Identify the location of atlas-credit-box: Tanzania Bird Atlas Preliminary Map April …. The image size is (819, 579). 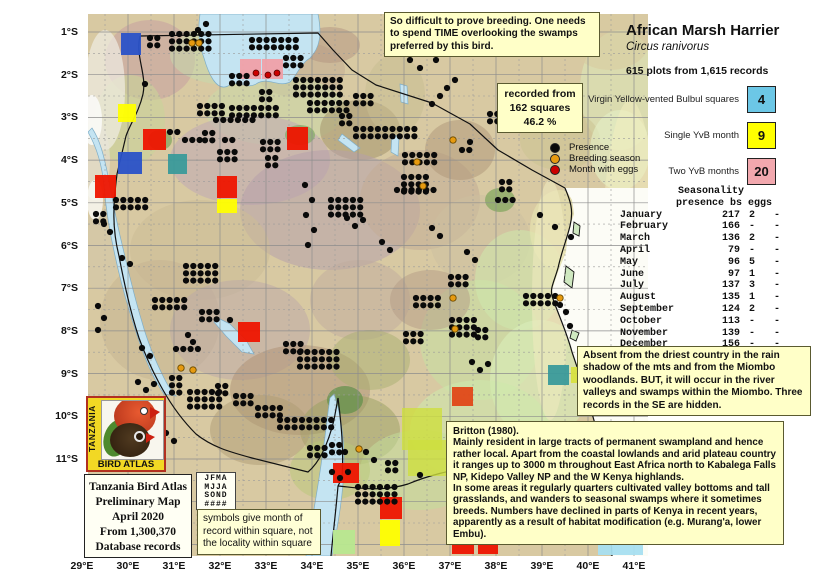
(138, 516).